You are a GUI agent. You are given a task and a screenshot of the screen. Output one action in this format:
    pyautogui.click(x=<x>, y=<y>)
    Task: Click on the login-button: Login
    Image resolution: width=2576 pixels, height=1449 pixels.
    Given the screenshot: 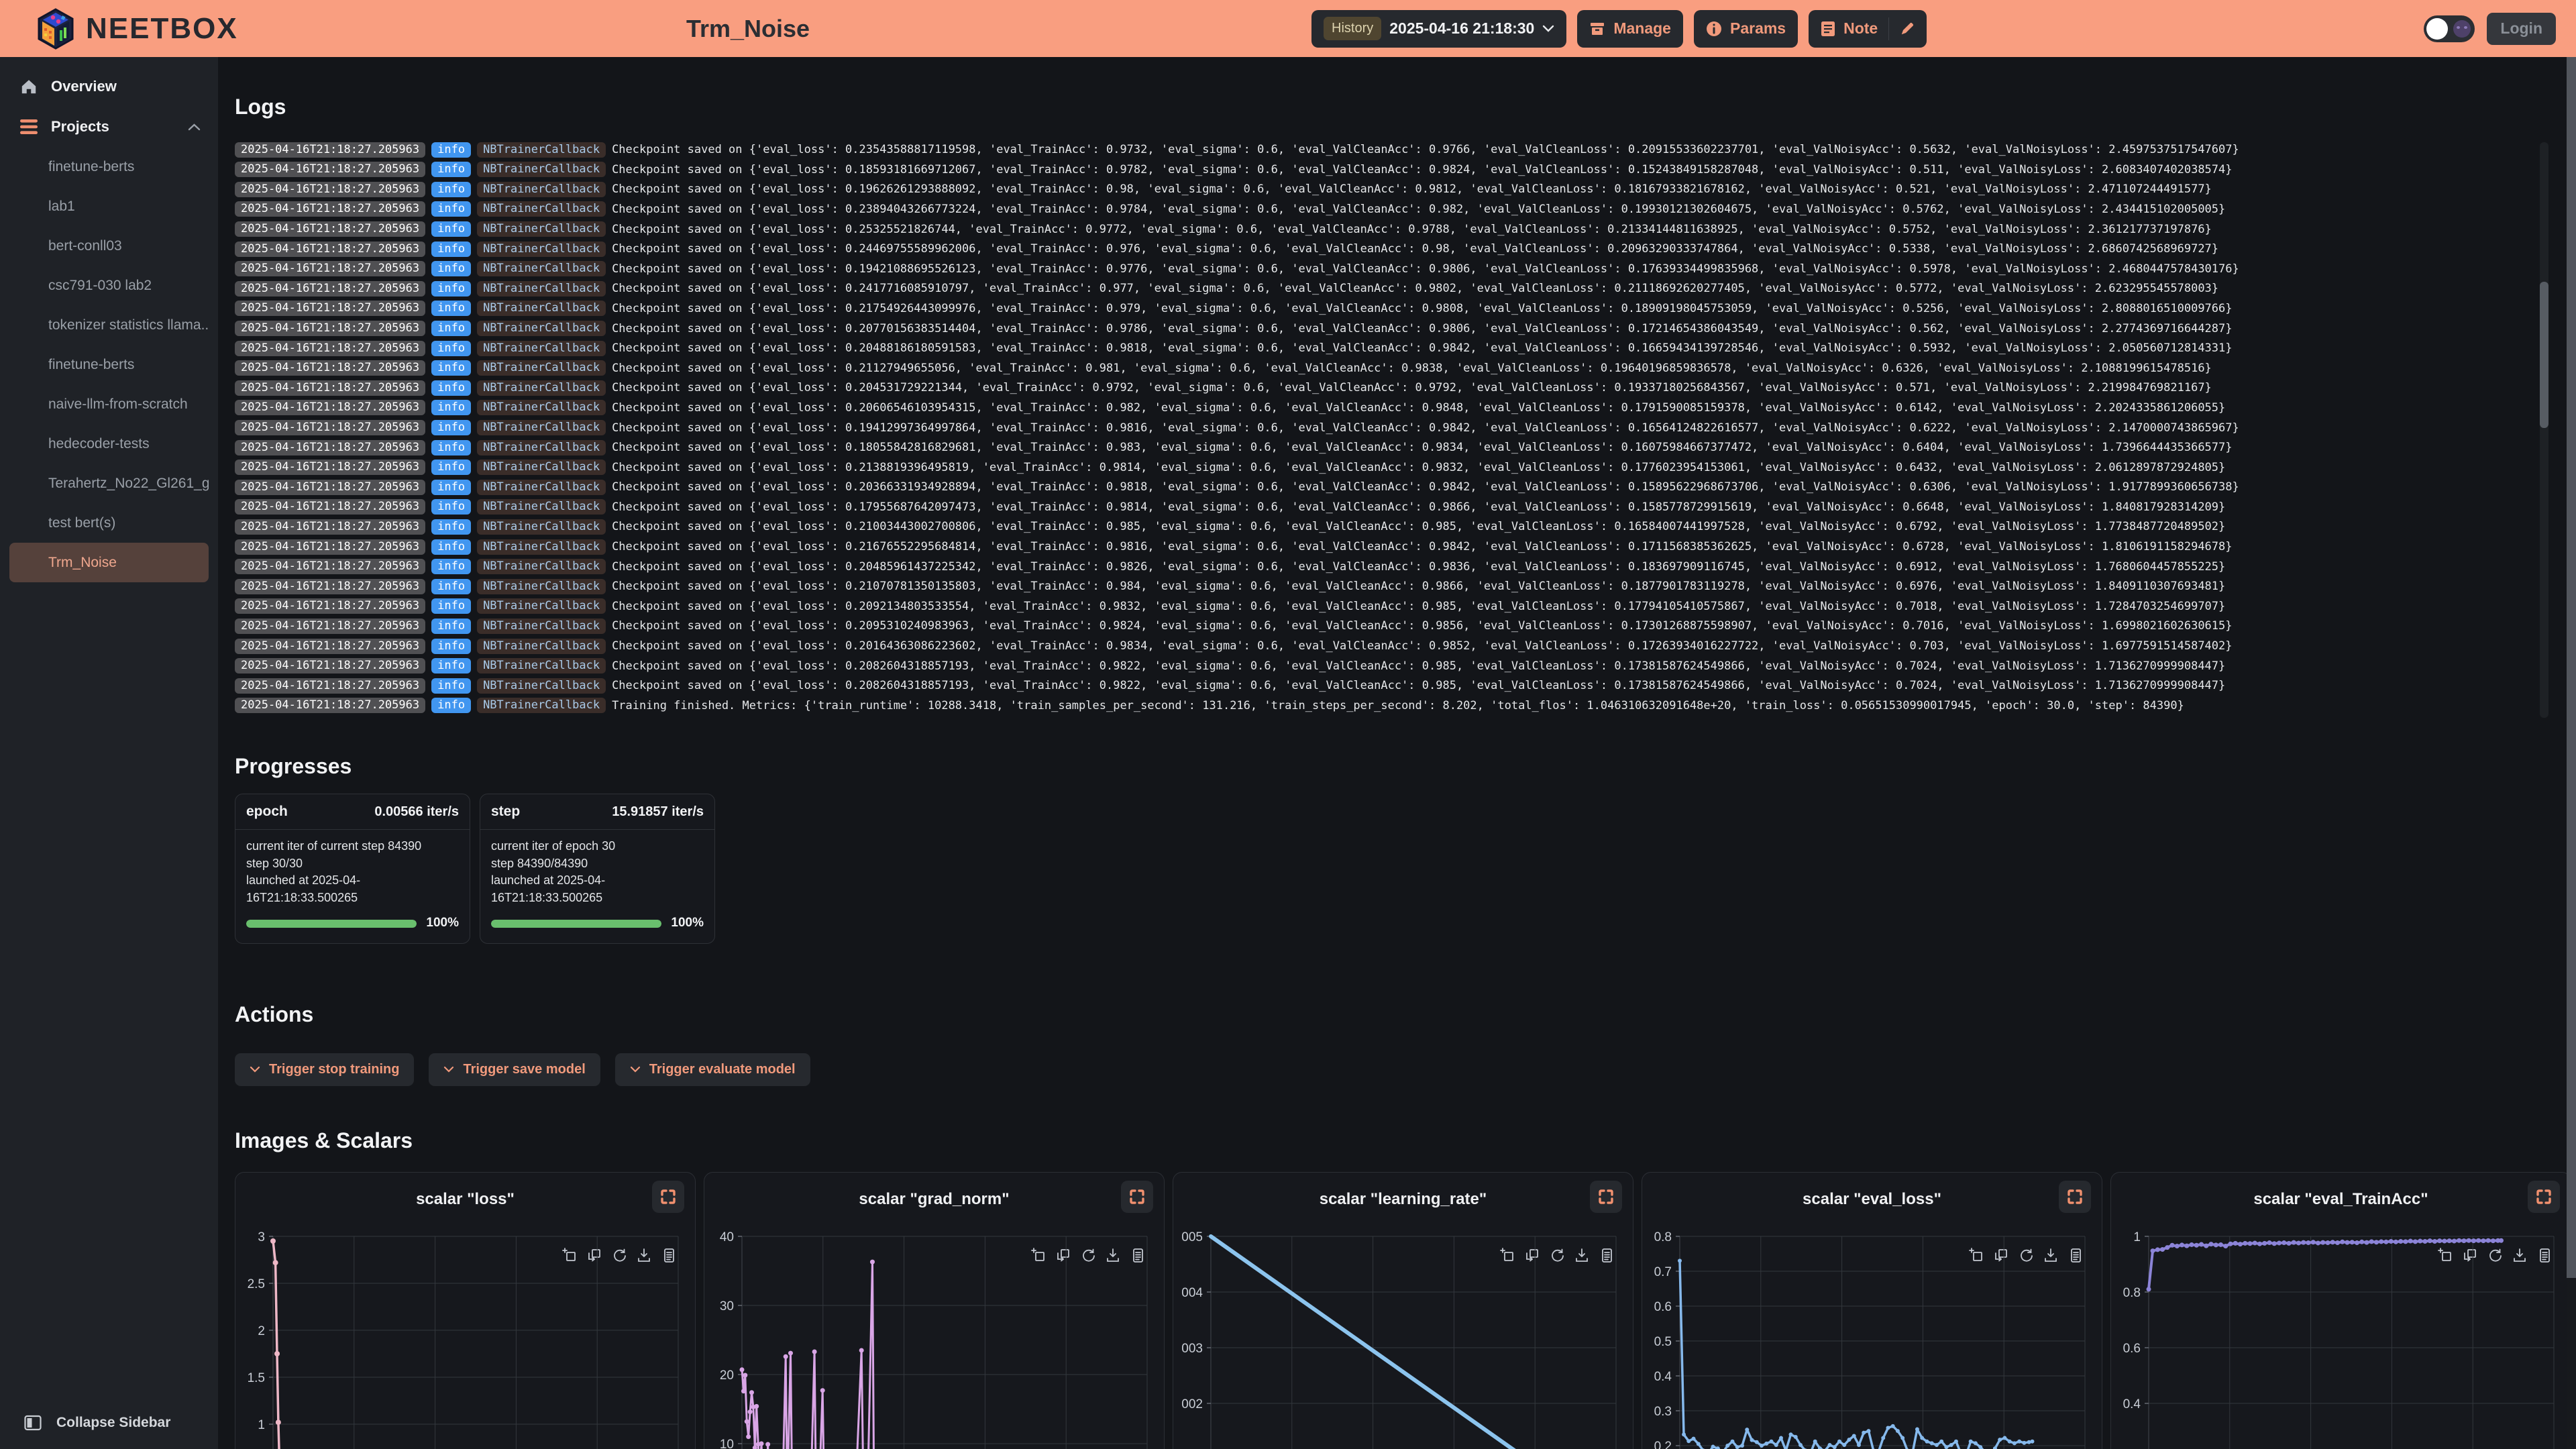 What is the action you would take?
    pyautogui.click(x=2521, y=28)
    